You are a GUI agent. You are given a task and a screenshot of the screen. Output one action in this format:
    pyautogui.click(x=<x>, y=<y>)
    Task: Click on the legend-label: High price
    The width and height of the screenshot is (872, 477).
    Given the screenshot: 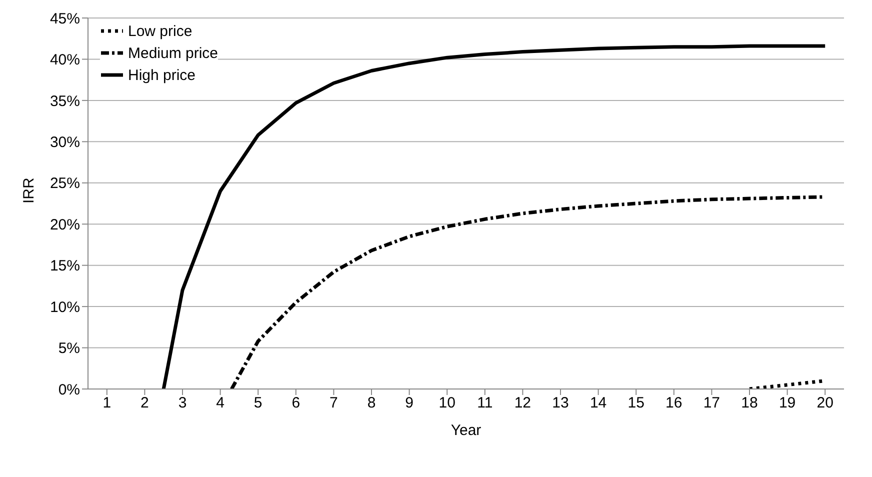 What is the action you would take?
    pyautogui.click(x=162, y=75)
    